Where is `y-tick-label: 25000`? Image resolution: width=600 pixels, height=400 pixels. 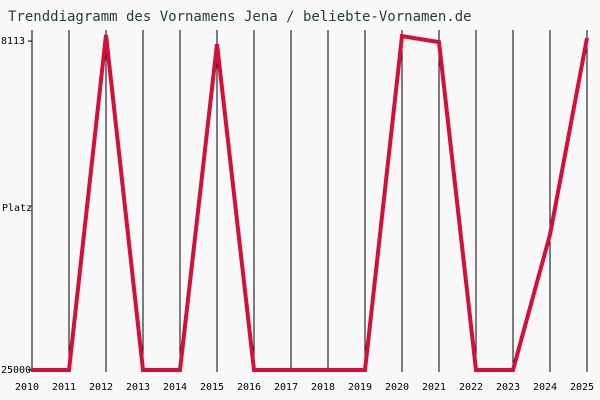 y-tick-label: 25000 is located at coordinates (16, 370).